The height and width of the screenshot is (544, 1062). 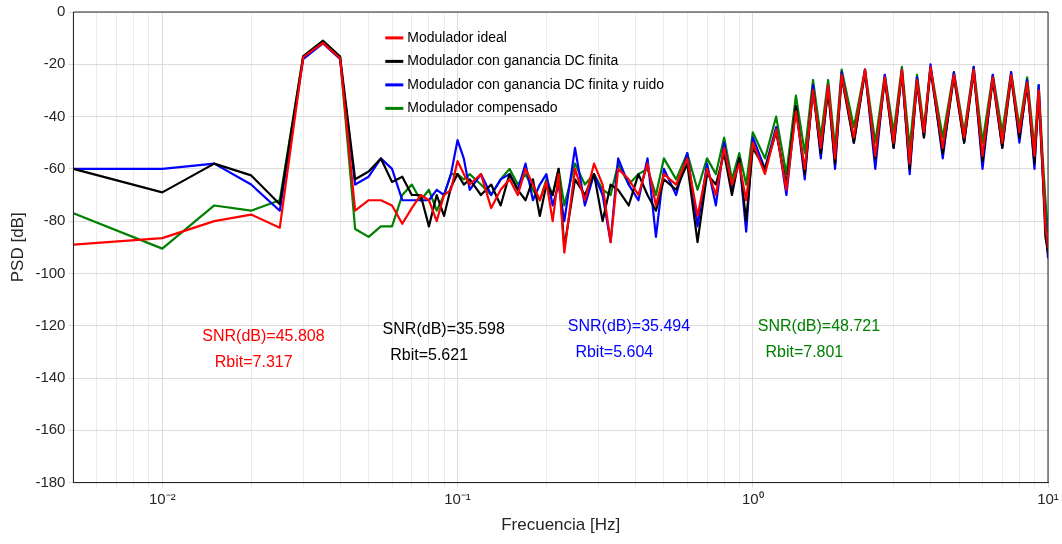 What do you see at coordinates (819, 325) in the screenshot?
I see `annotation: SNR(dB)=48.721` at bounding box center [819, 325].